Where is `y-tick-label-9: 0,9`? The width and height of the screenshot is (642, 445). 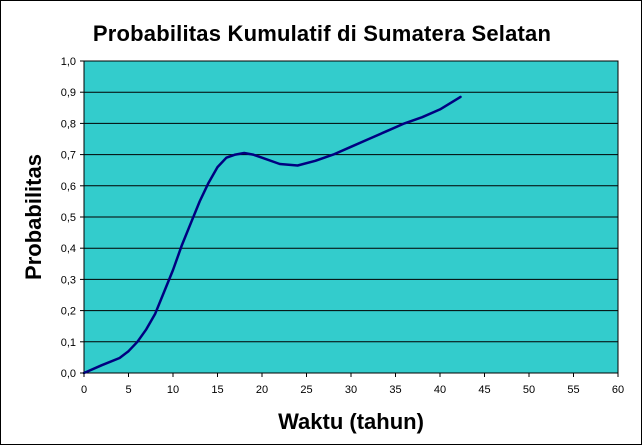 y-tick-label-9: 0,9 is located at coordinates (68, 93).